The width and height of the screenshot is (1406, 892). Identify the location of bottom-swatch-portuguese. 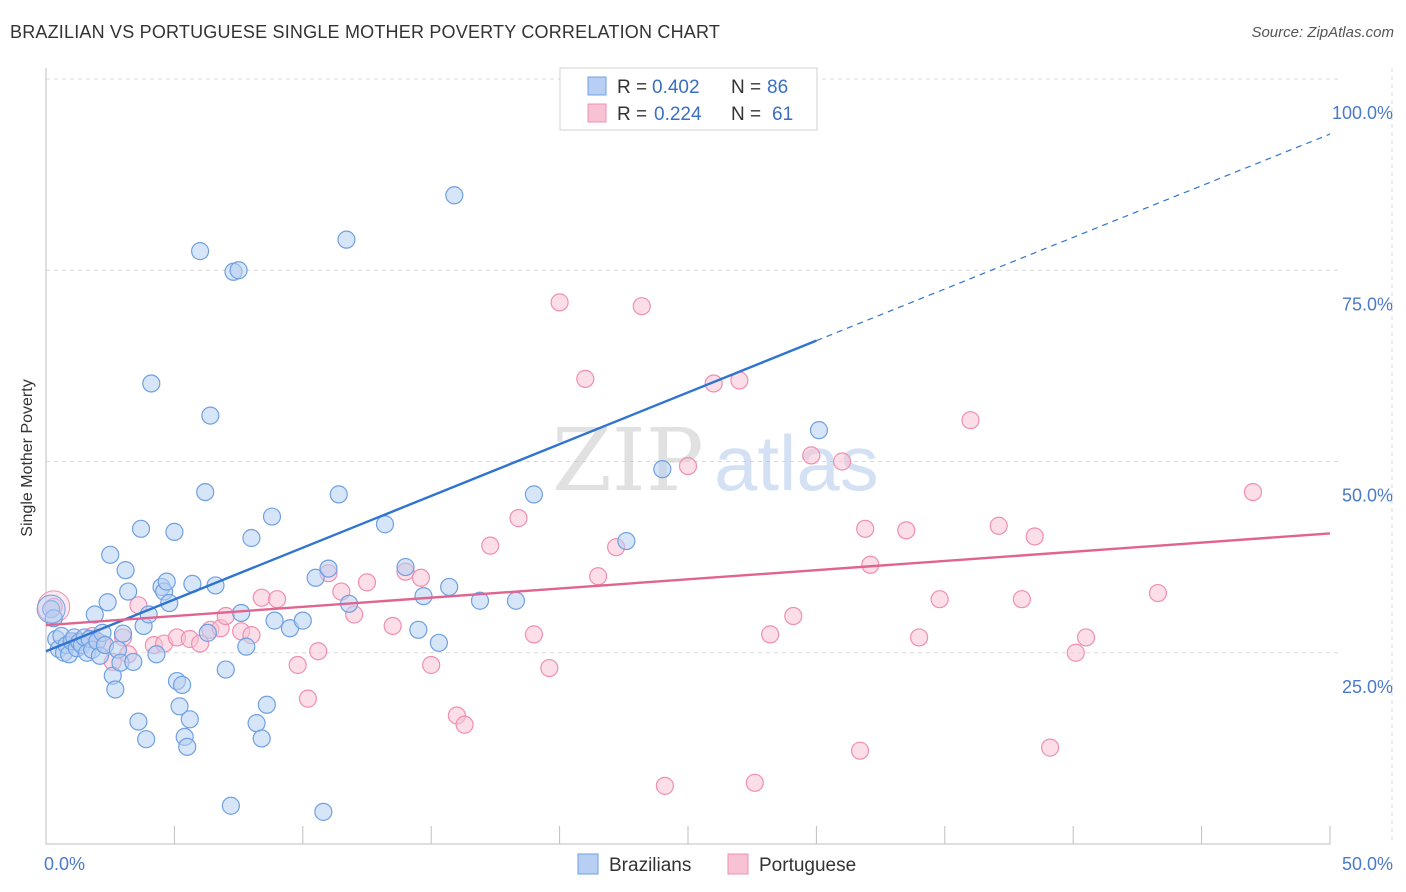
(738, 864).